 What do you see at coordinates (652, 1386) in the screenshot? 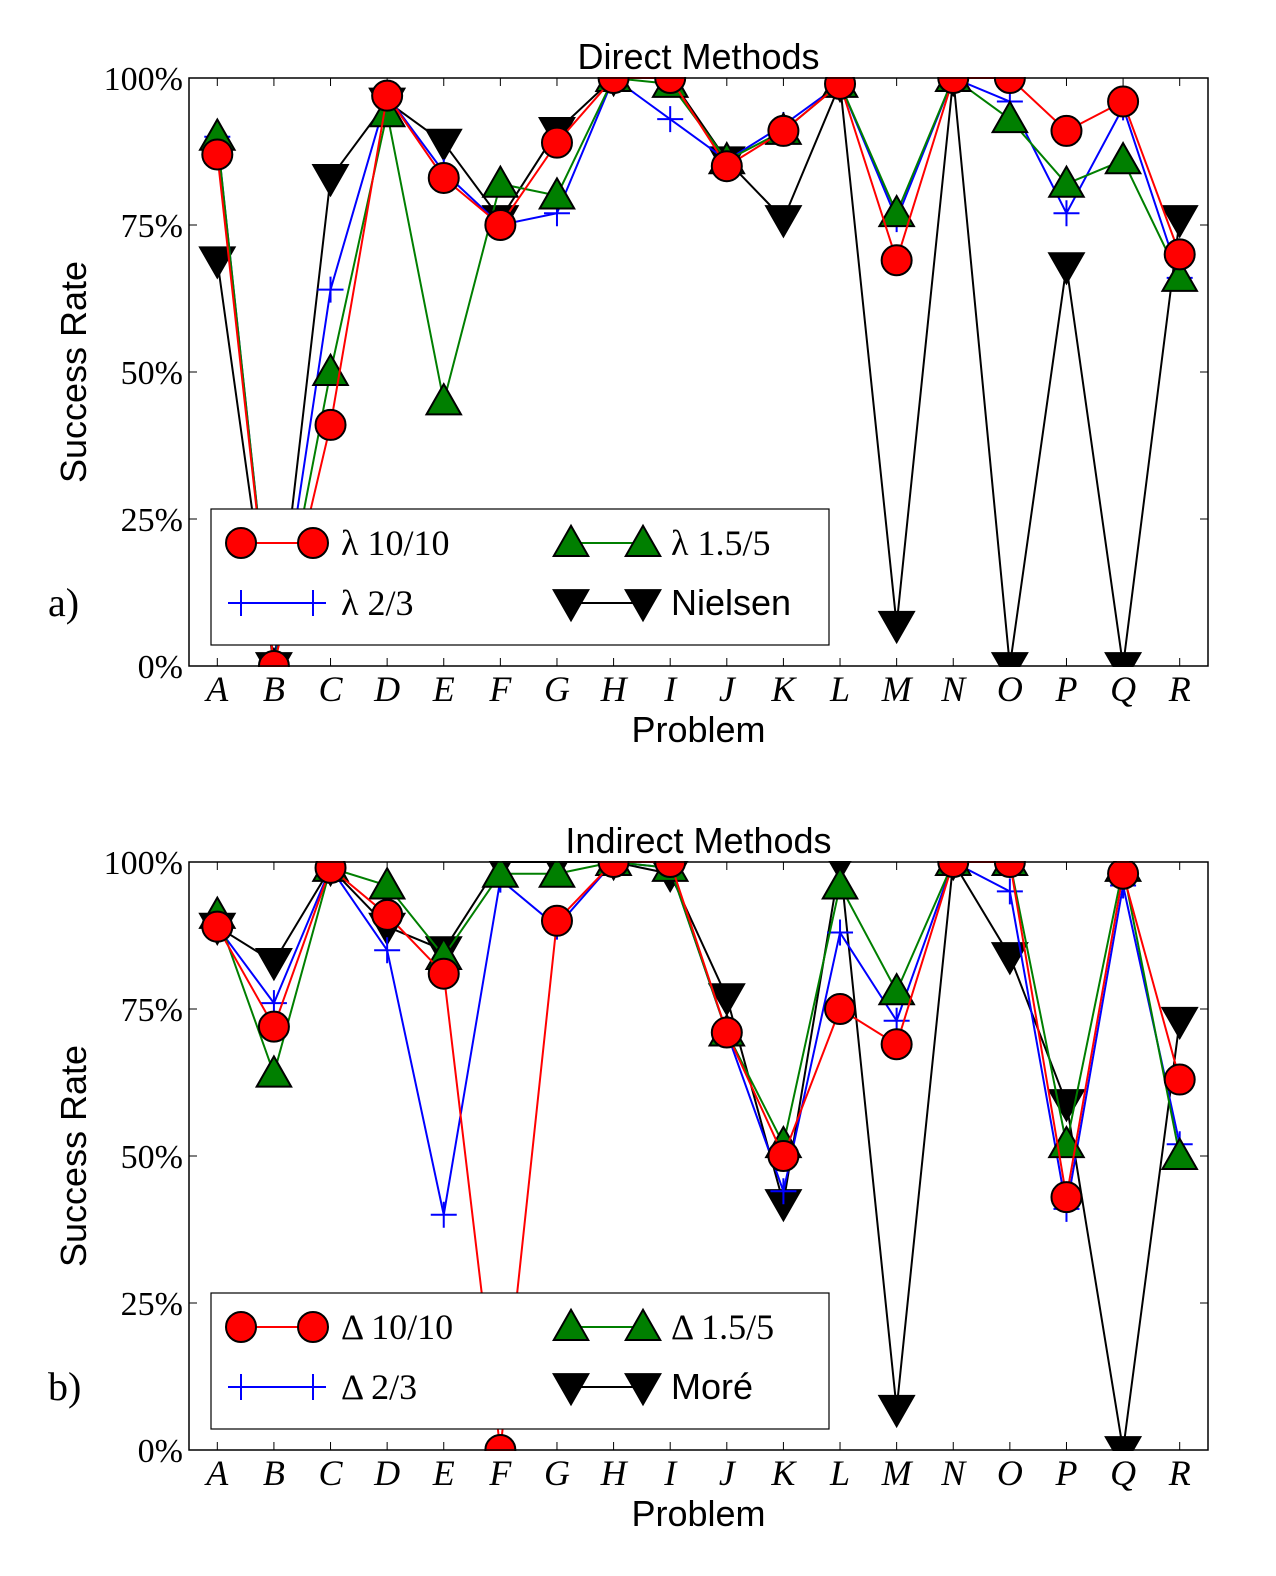
I see `legend-entry: Moré` at bounding box center [652, 1386].